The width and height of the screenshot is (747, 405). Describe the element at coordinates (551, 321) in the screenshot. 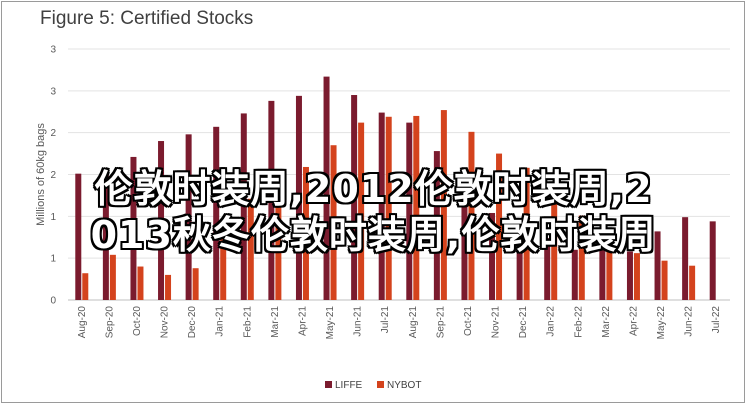

I see `x-tick-label: Jan-22` at that location.